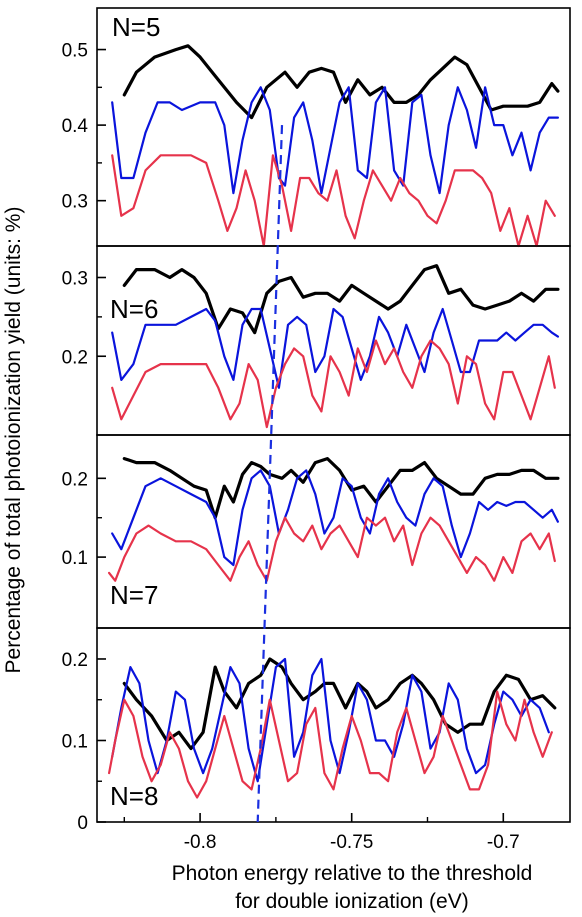 The height and width of the screenshot is (917, 582). What do you see at coordinates (75, 51) in the screenshot?
I see `y-tick-label: 0.5` at bounding box center [75, 51].